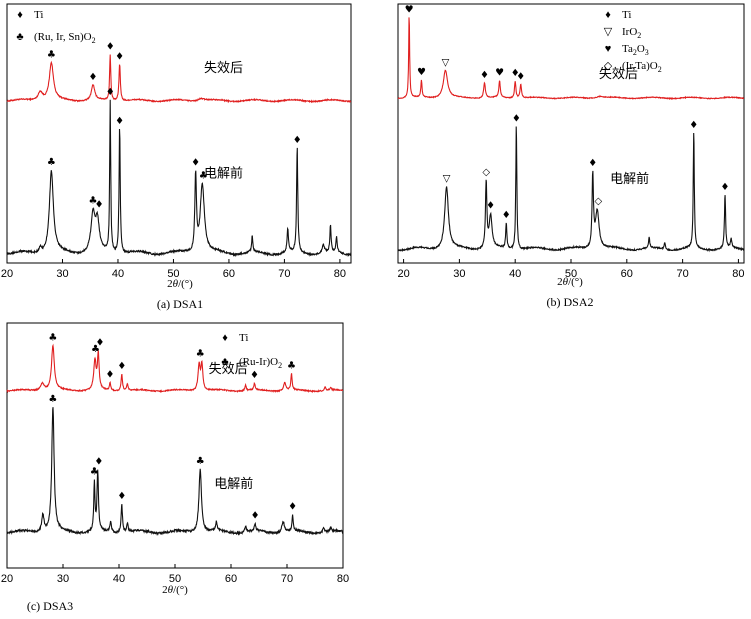 The height and width of the screenshot is (619, 751). What do you see at coordinates (180, 304) in the screenshot?
I see `panel-caption: (a) DSA1` at bounding box center [180, 304].